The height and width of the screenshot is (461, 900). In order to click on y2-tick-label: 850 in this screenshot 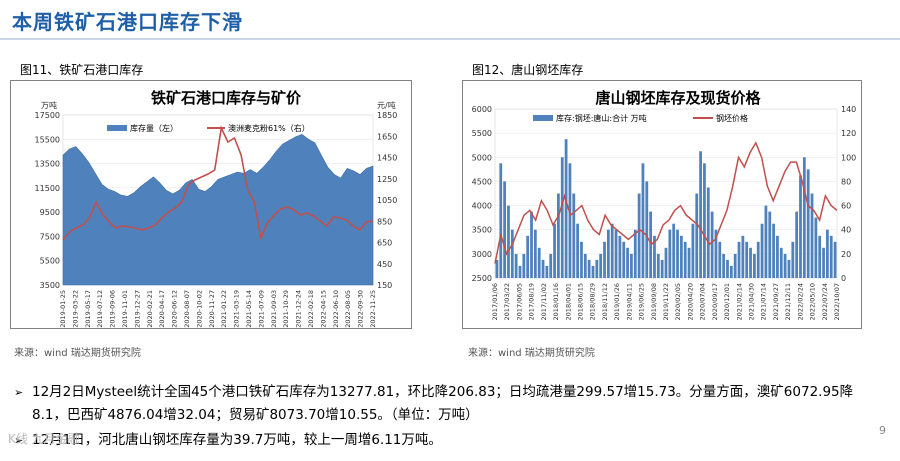, I will do `click(384, 221)`.